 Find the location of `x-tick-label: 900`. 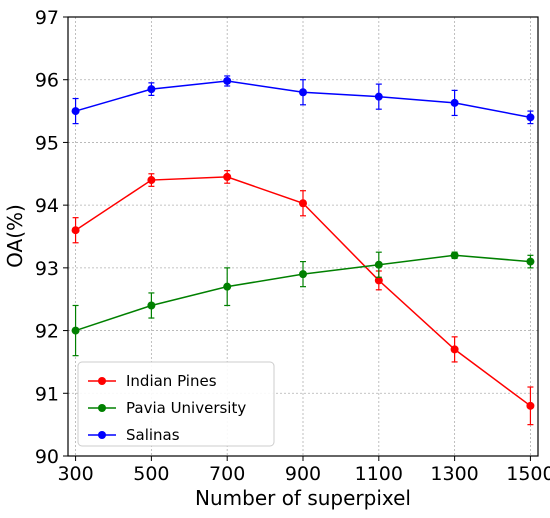

x-tick-label: 900 is located at coordinates (303, 474).